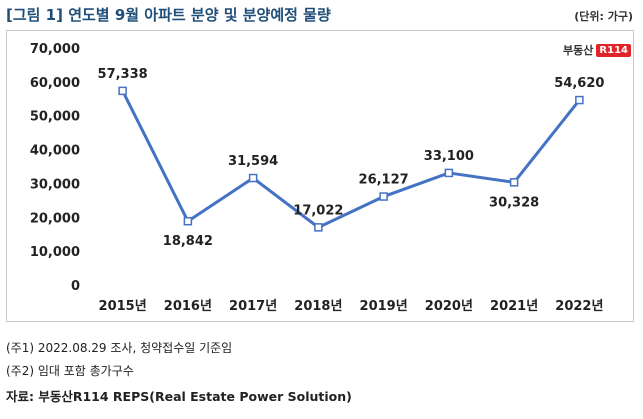 This screenshot has width=643, height=419. What do you see at coordinates (75, 286) in the screenshot?
I see `y-tick-label: 0` at bounding box center [75, 286].